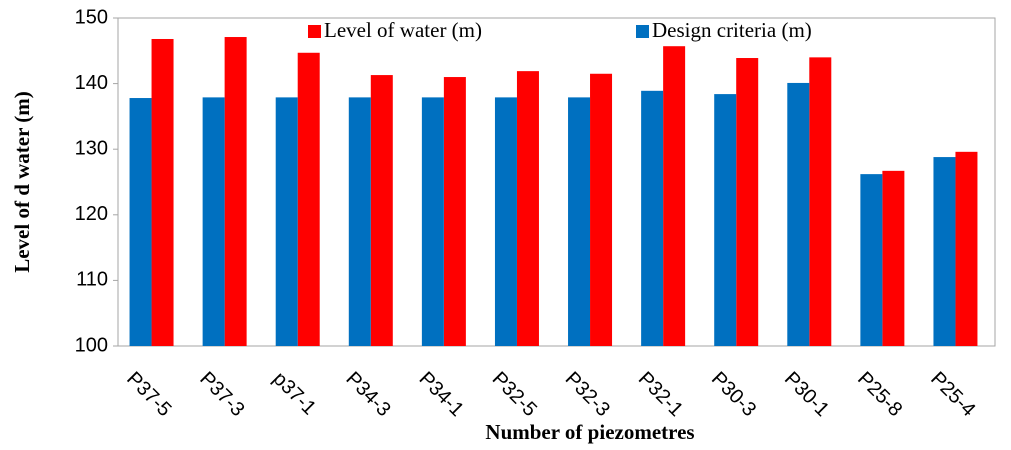 The width and height of the screenshot is (1011, 450). Describe the element at coordinates (91, 148) in the screenshot. I see `y-tick-label: 130` at that location.